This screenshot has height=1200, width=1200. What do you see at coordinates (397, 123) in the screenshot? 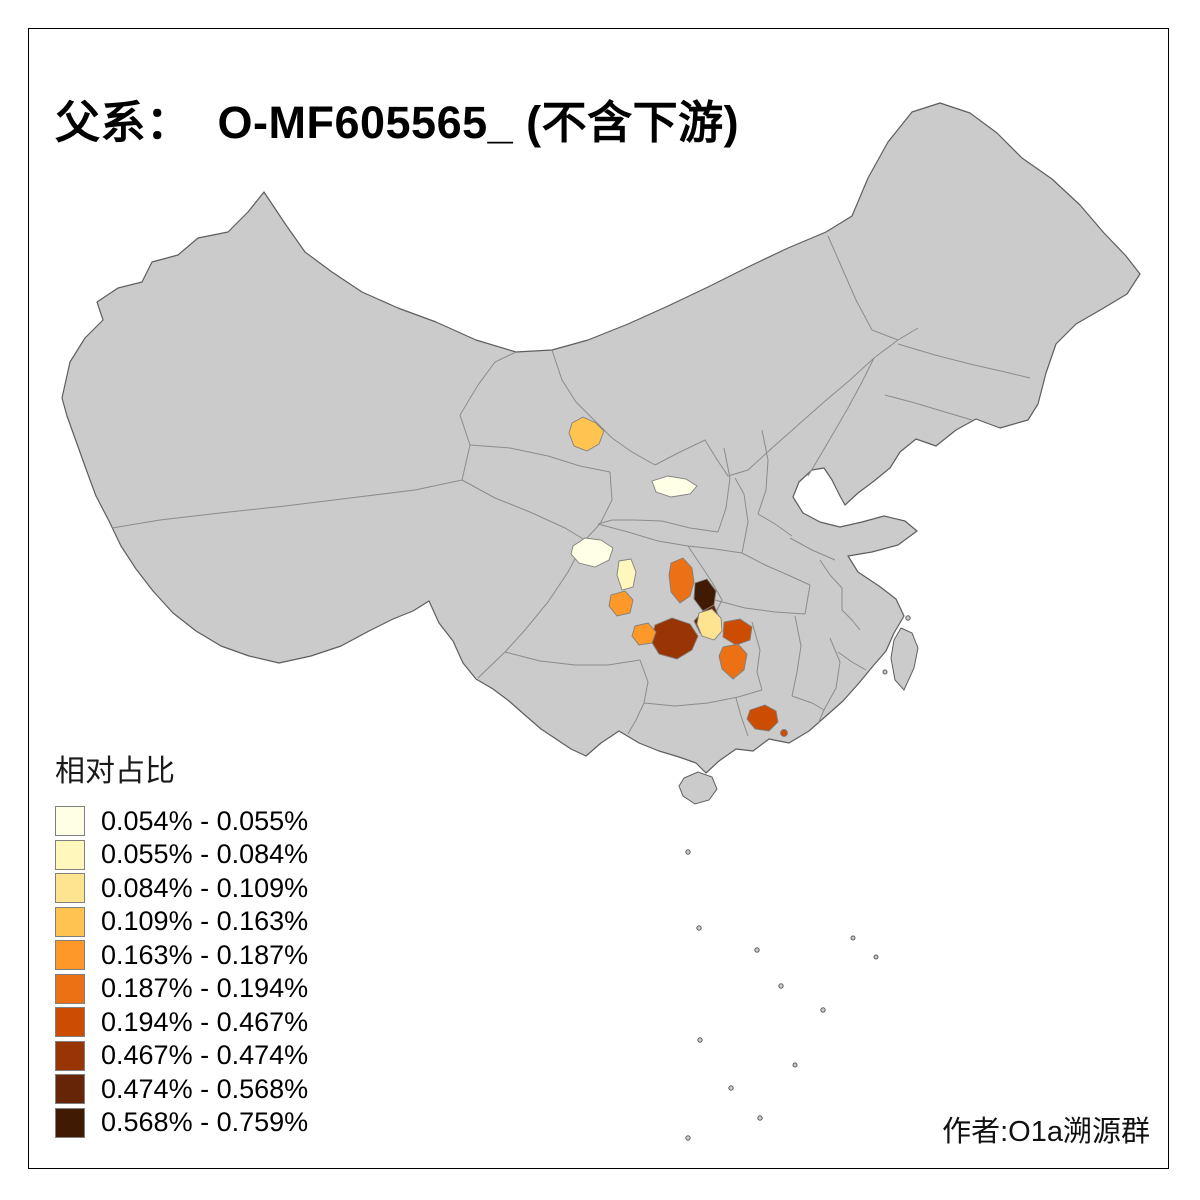
I see `page-title: 父系： O-MF605565_ (不含下游)` at bounding box center [397, 123].